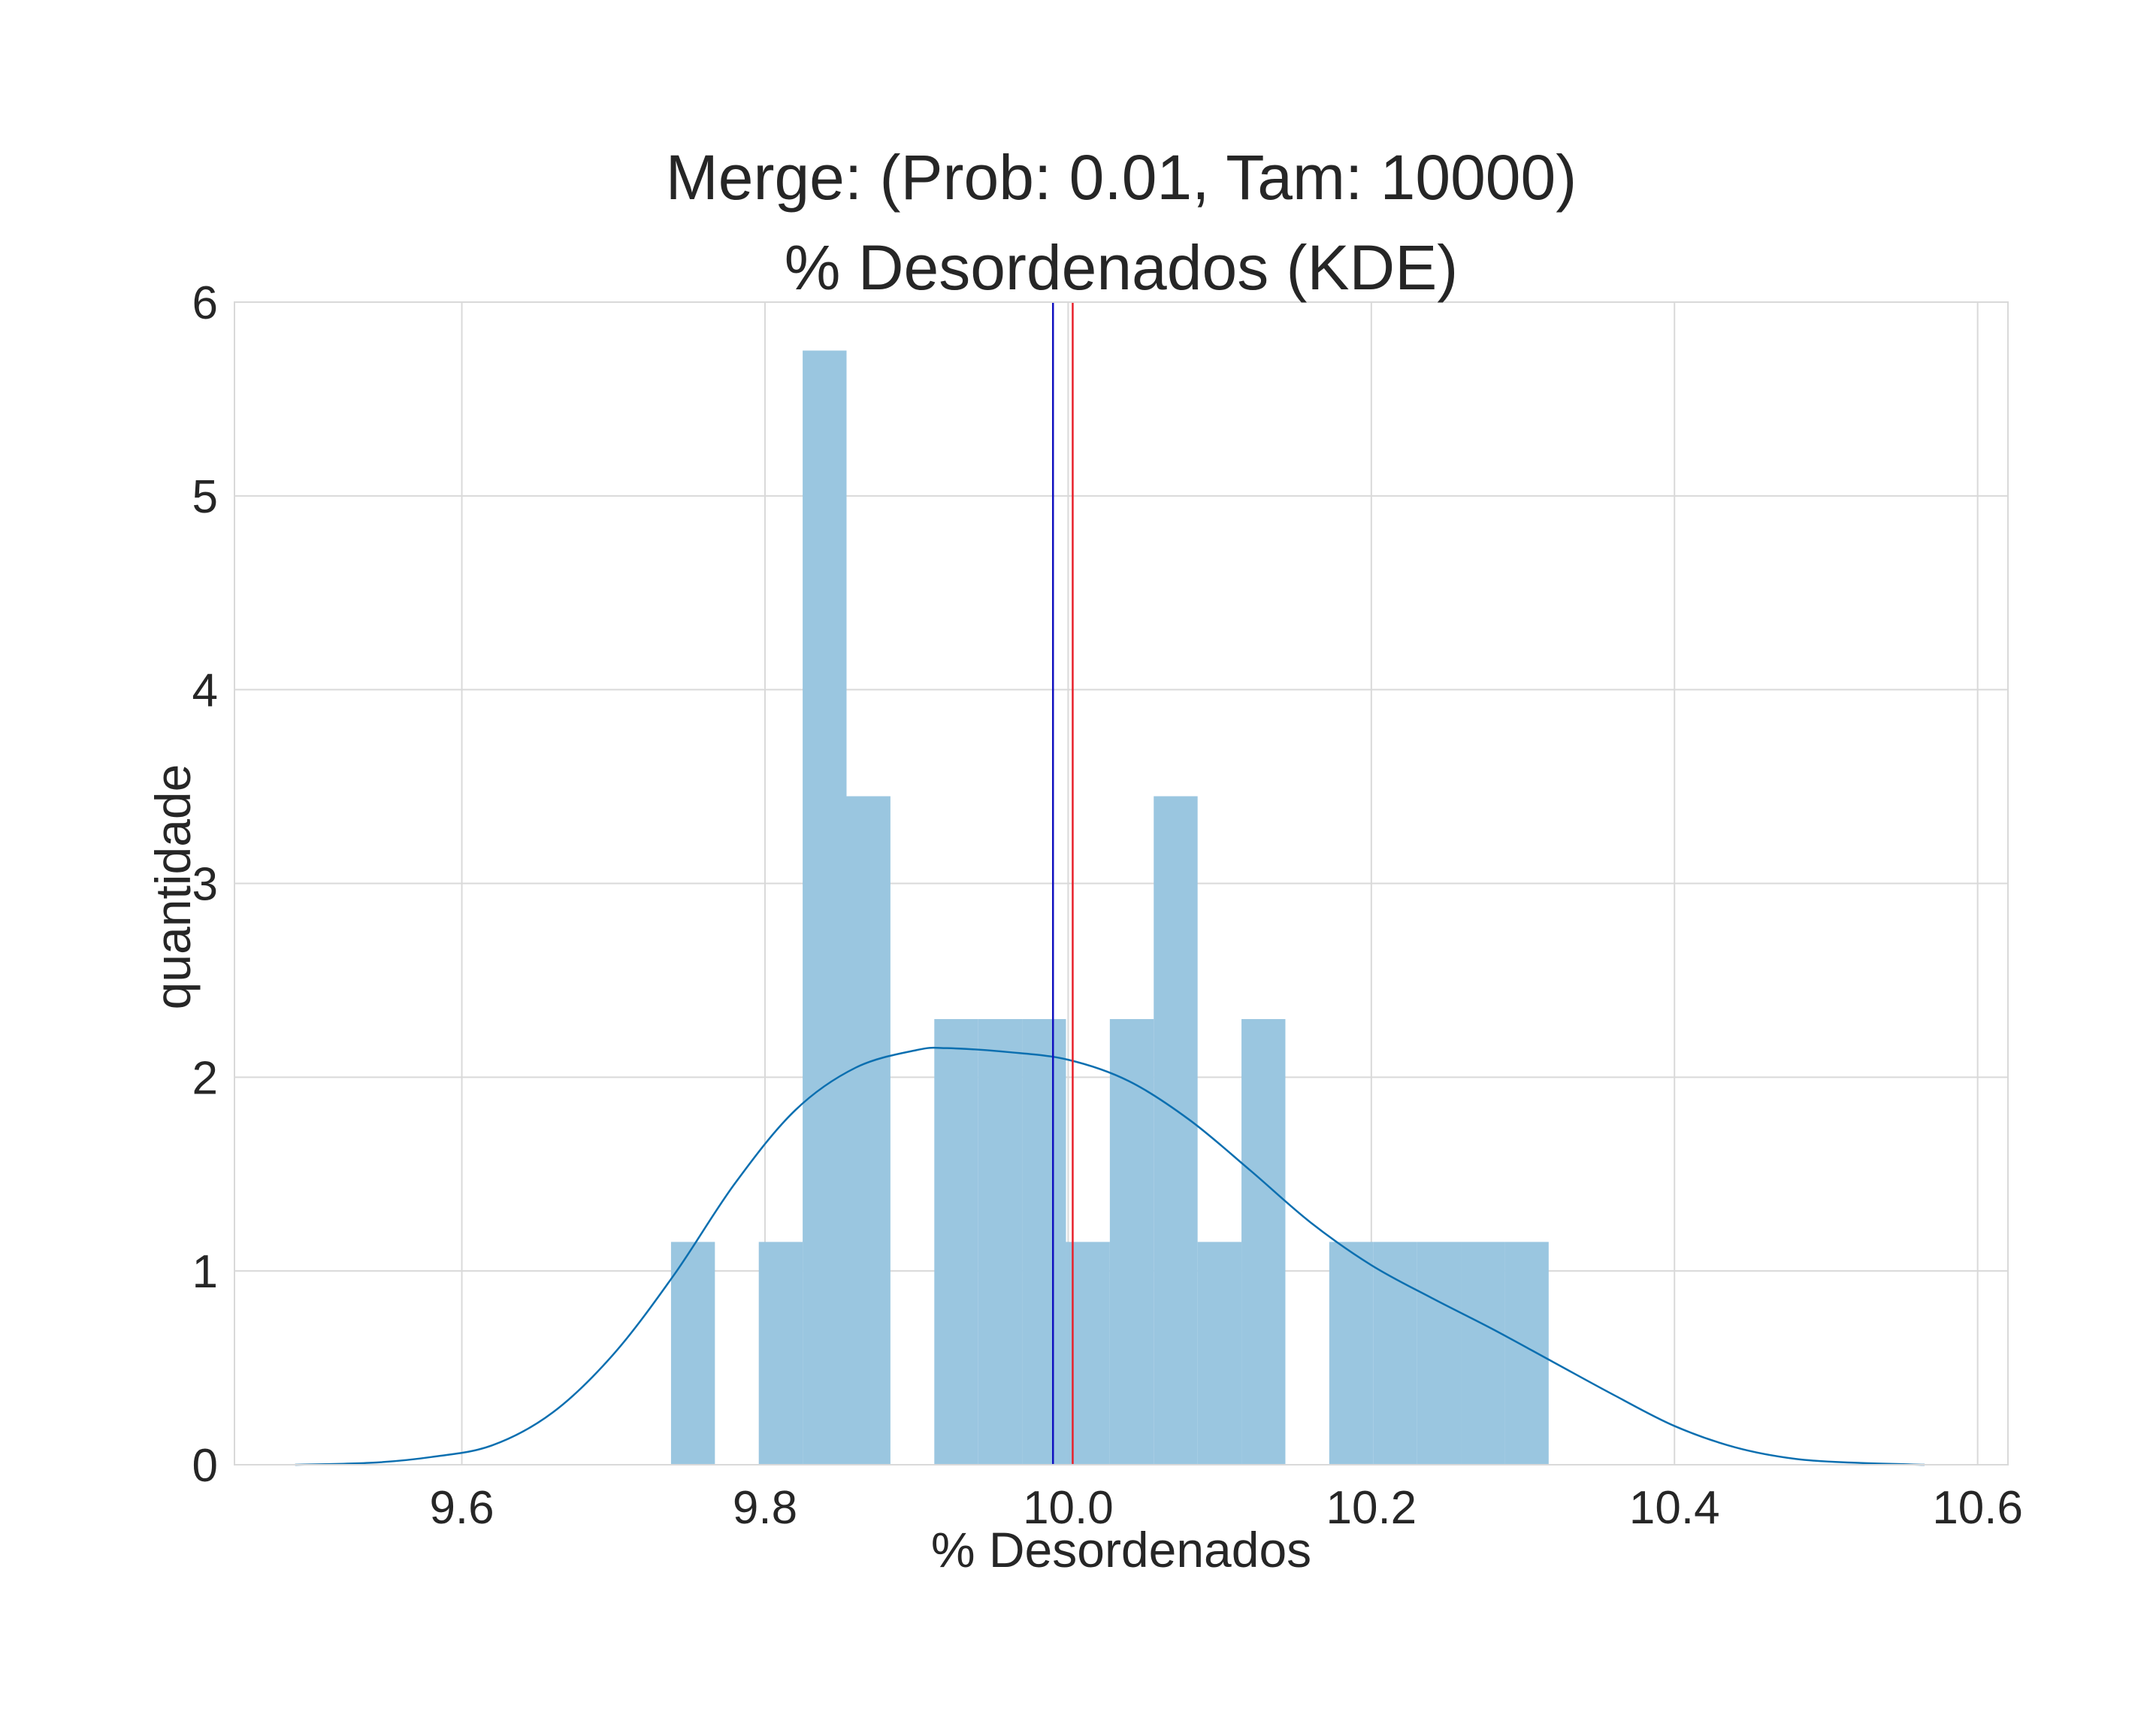  Describe the element at coordinates (205, 691) in the screenshot. I see `y-tick-label-4: 4` at that location.